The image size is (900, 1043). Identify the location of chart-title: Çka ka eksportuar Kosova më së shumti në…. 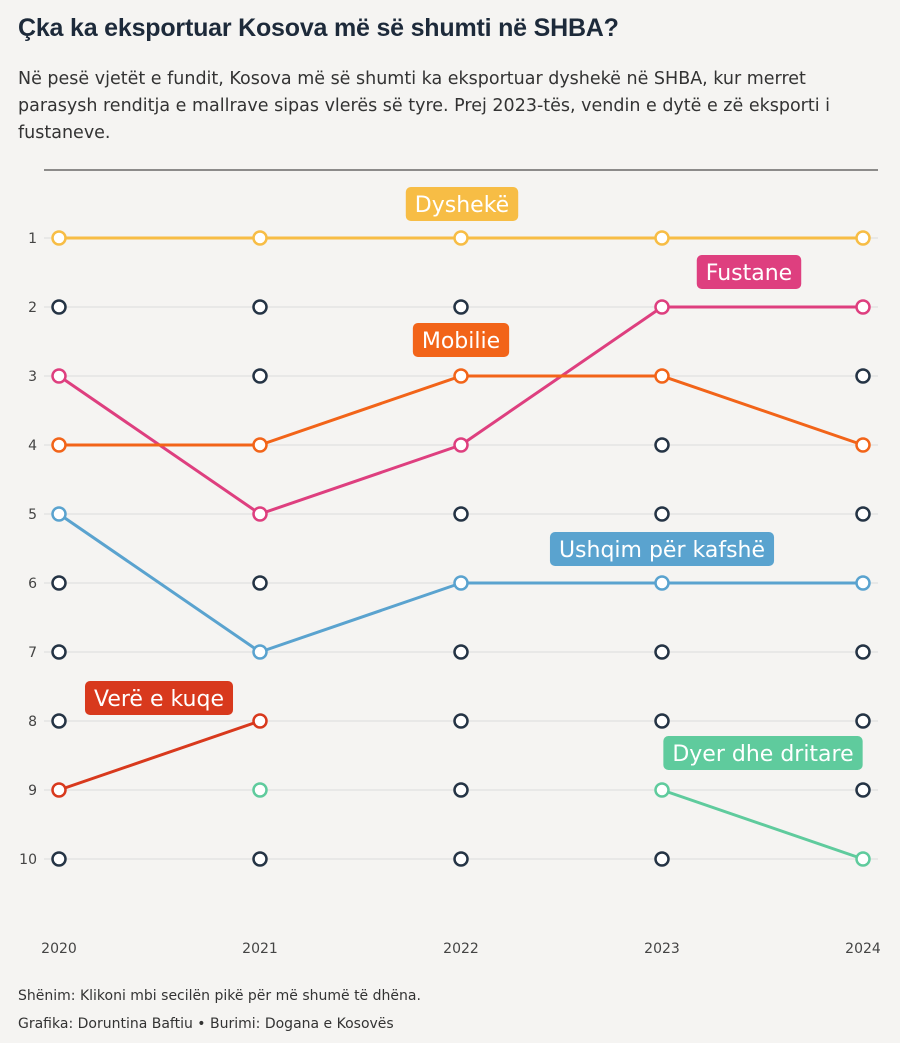
(318, 28).